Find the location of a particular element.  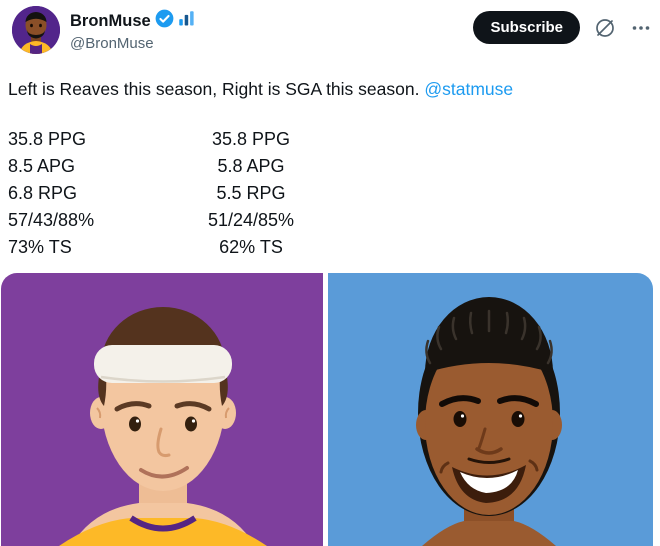

stat-left-value: 35.8 PPG is located at coordinates (47, 139).